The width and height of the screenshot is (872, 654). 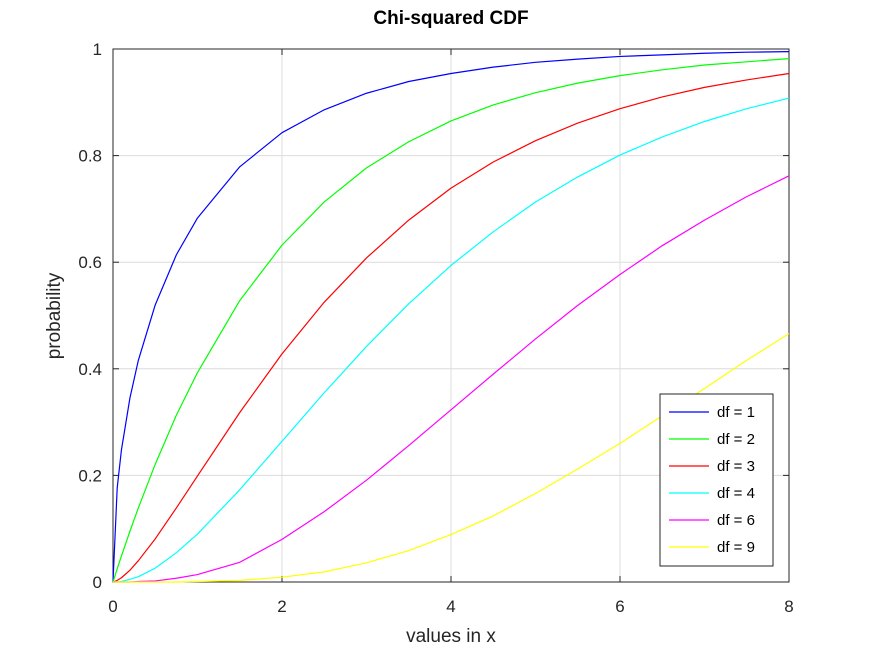 I want to click on y-tick-label: 0.2, so click(x=90, y=475).